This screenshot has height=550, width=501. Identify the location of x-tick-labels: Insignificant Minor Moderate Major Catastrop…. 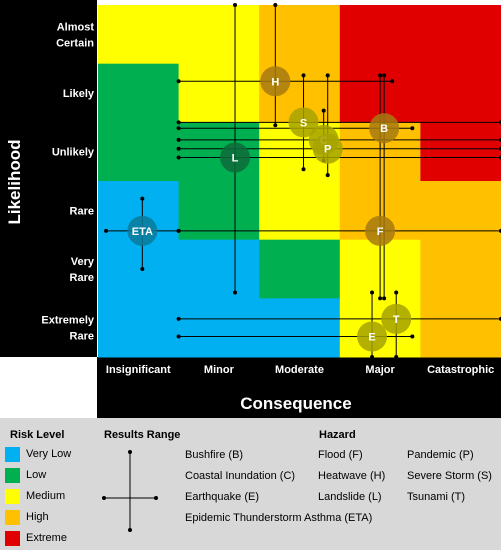
(300, 370).